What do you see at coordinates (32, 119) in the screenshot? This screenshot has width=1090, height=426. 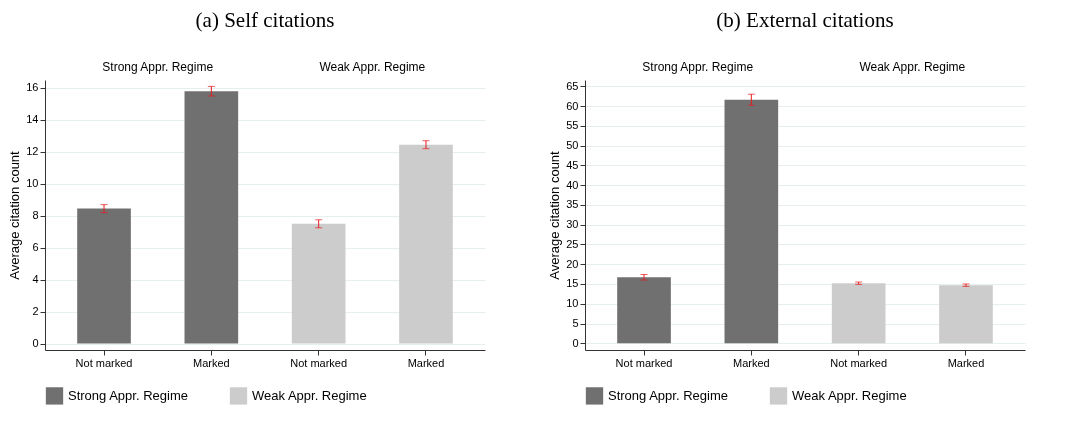 I see `y-tick-label: 14` at bounding box center [32, 119].